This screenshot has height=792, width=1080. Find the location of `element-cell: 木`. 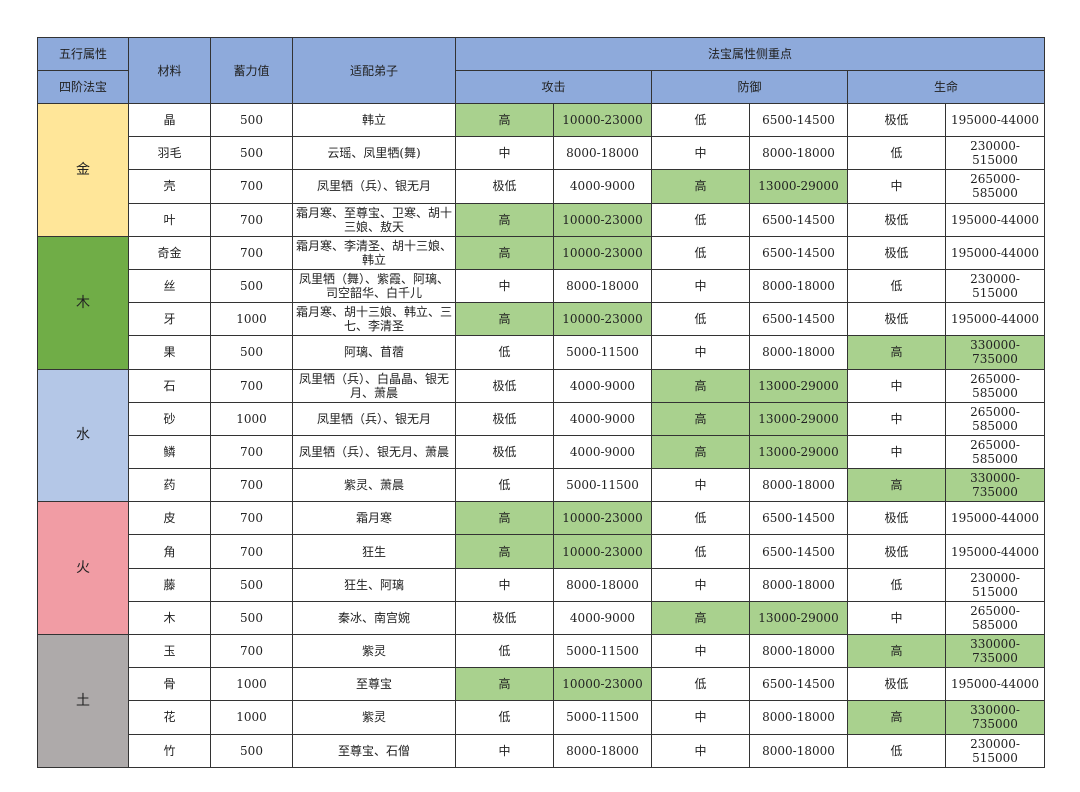

element-cell: 木 is located at coordinates (83, 302).